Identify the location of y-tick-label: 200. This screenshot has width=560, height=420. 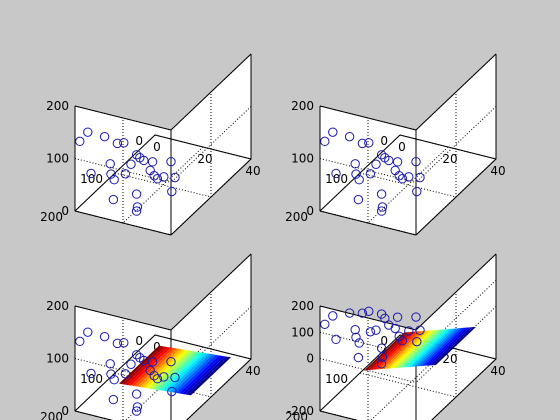
(51, 217).